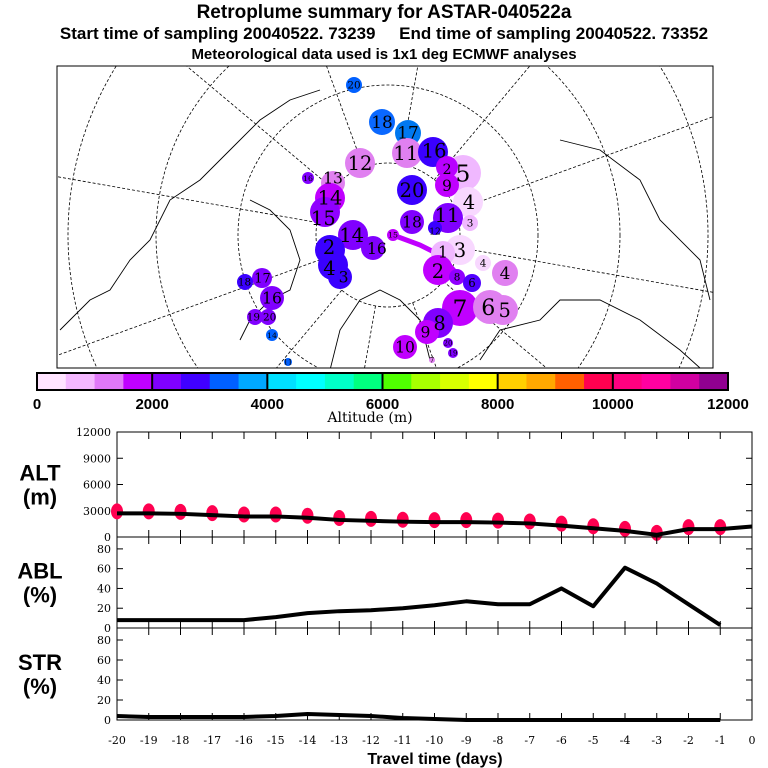  I want to click on colorbar-frame, so click(382, 381).